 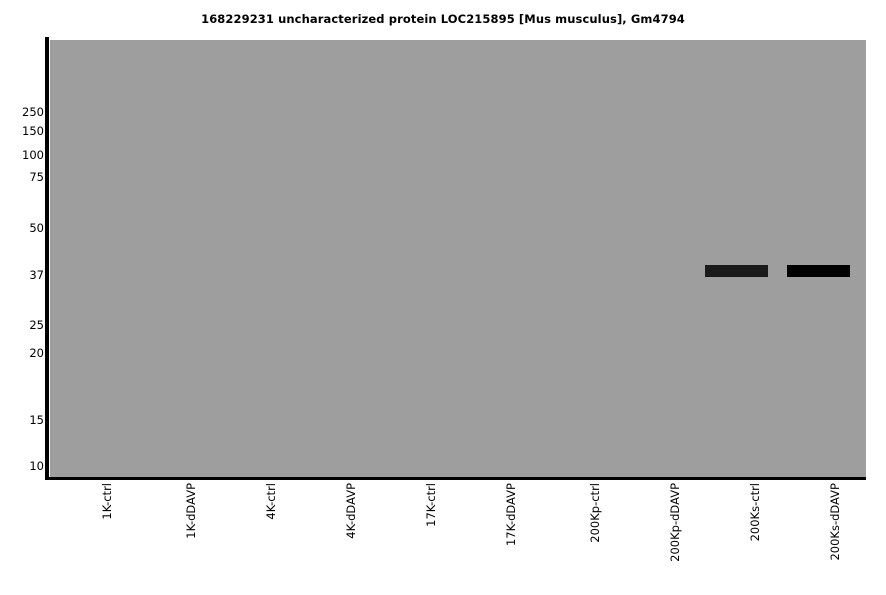 I want to click on x-axis-tick-17K-dDAVP: 17K-dDAVP, so click(x=511, y=515).